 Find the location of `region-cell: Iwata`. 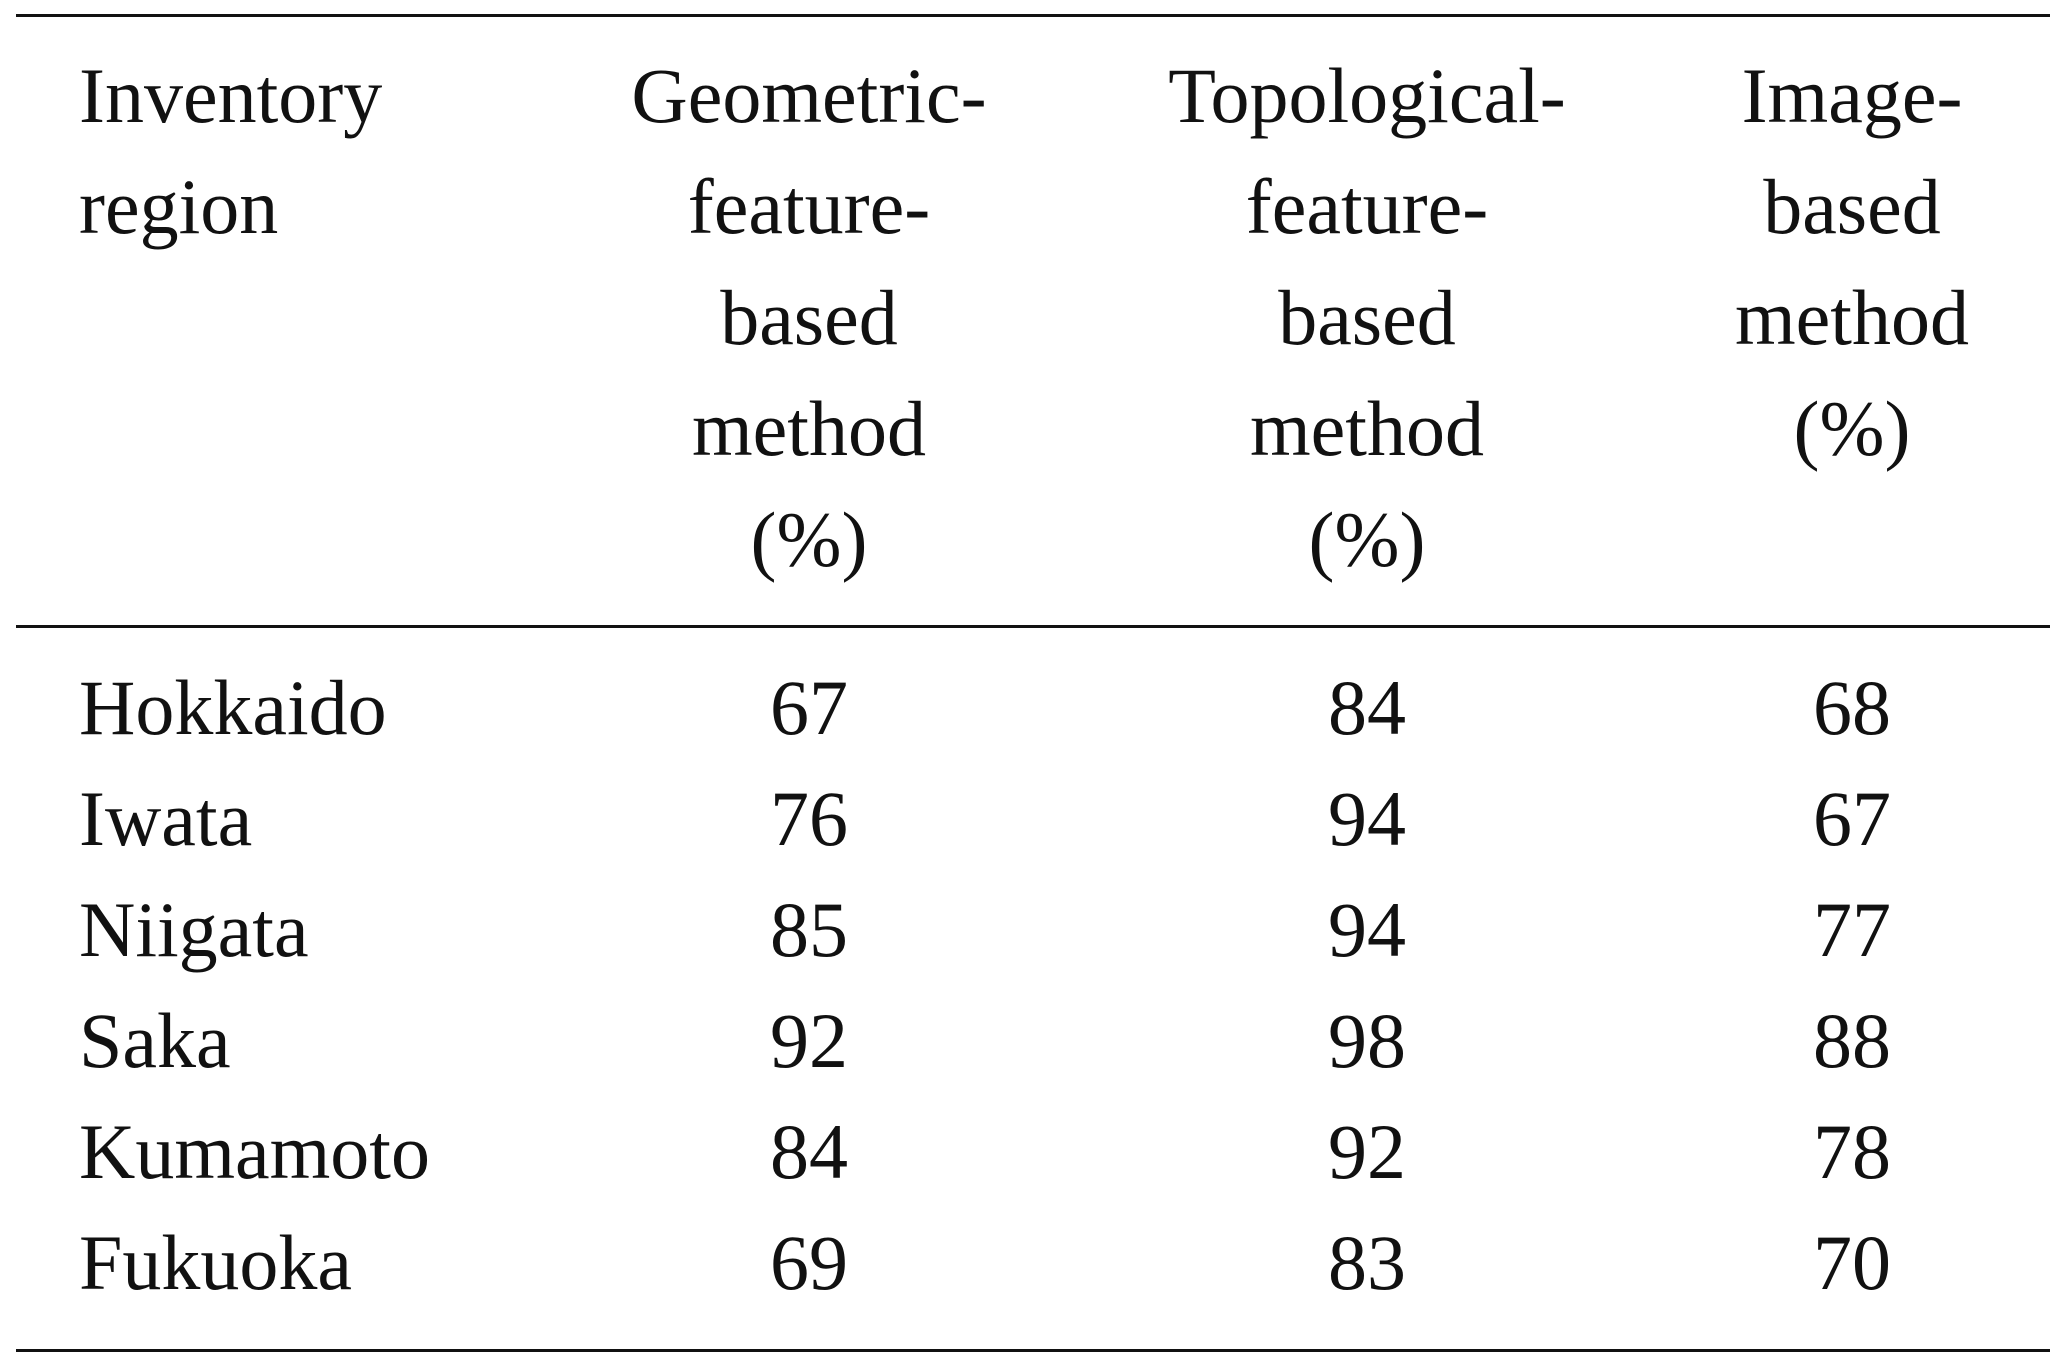

region-cell: Iwata is located at coordinates (166, 818).